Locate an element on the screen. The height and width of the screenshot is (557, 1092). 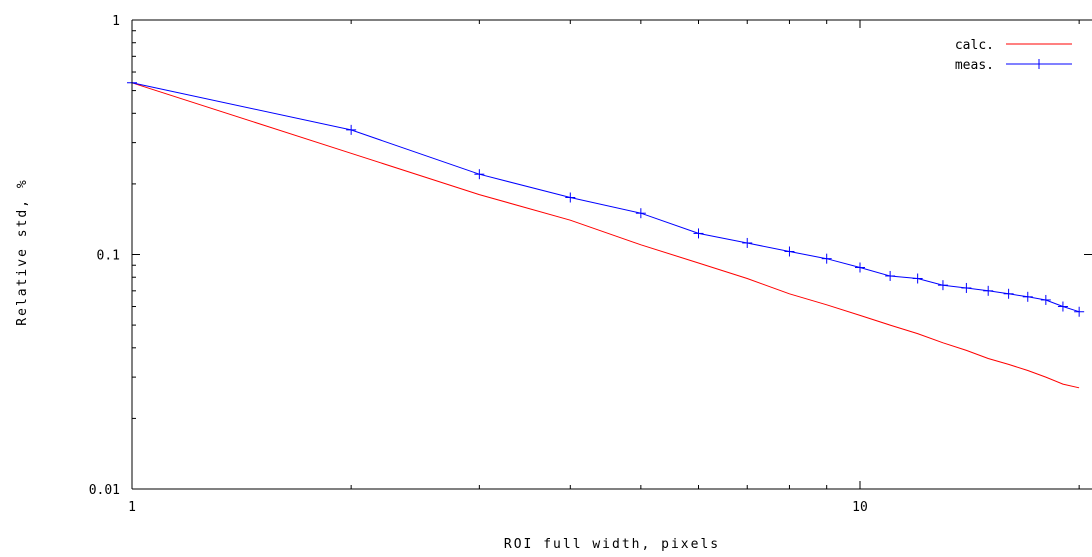
legend: calc. meas. is located at coordinates (1013, 55).